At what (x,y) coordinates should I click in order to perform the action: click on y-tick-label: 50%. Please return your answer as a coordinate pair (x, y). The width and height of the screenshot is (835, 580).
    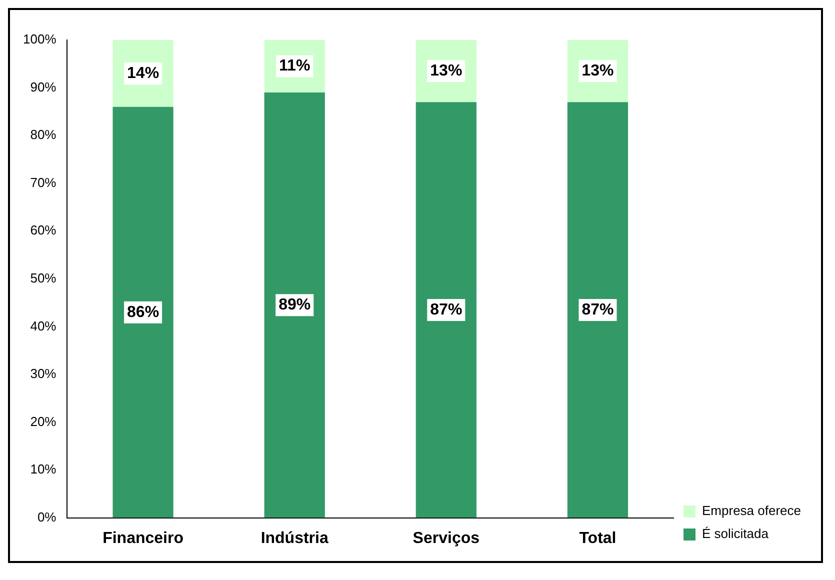
    Looking at the image, I should click on (43, 278).